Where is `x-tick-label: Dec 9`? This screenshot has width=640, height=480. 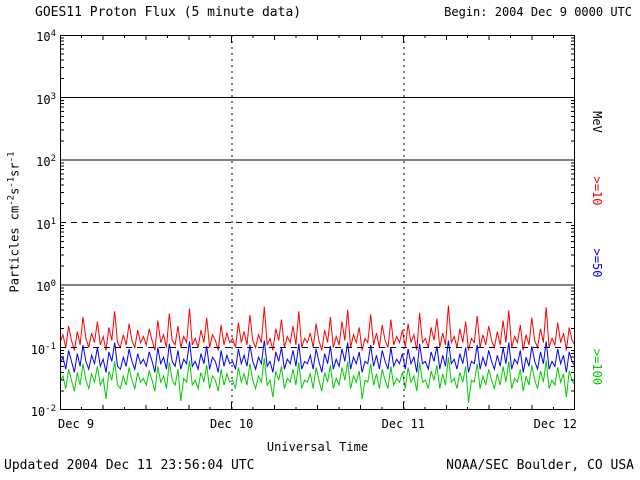
x-tick-label: Dec 9 is located at coordinates (76, 424).